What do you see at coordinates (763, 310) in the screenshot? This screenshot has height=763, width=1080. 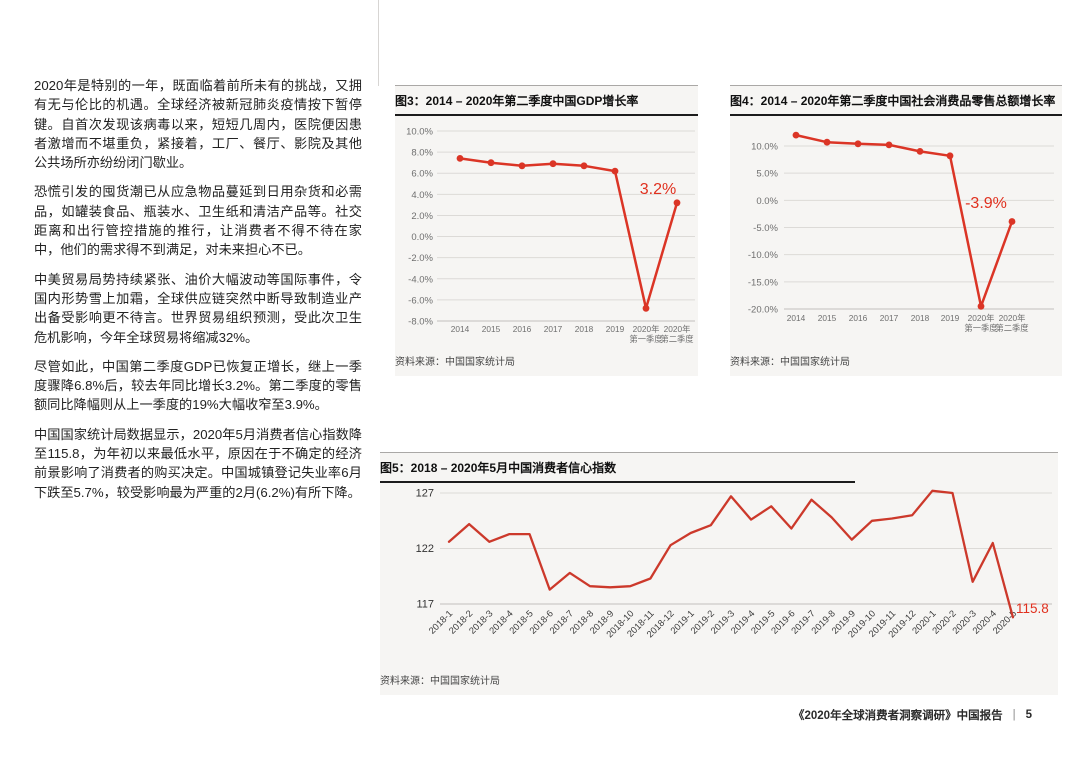 I see `svg-text: -20.0%` at bounding box center [763, 310].